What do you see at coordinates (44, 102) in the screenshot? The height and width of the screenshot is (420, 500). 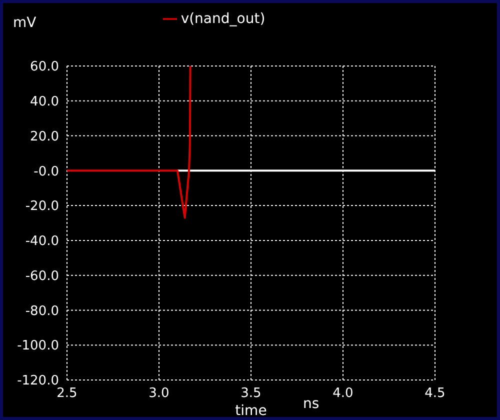 I see `y-tick-label: 40.0` at bounding box center [44, 102].